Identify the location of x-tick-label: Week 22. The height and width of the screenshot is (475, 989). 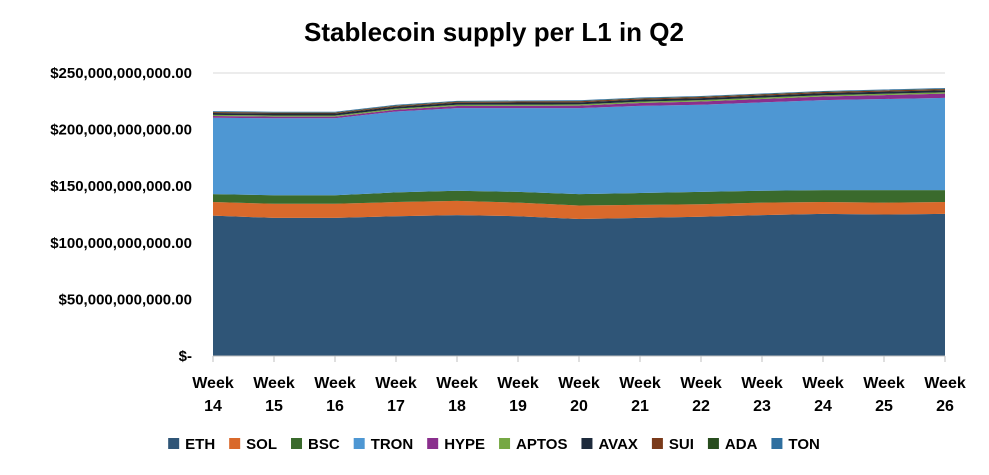
(701, 395).